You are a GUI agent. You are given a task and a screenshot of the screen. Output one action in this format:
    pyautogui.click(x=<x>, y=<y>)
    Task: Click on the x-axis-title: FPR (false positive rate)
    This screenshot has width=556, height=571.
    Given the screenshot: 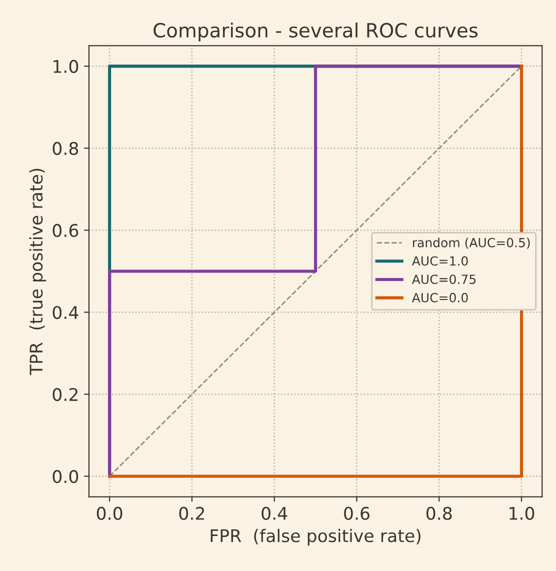 What is the action you would take?
    pyautogui.click(x=315, y=537)
    